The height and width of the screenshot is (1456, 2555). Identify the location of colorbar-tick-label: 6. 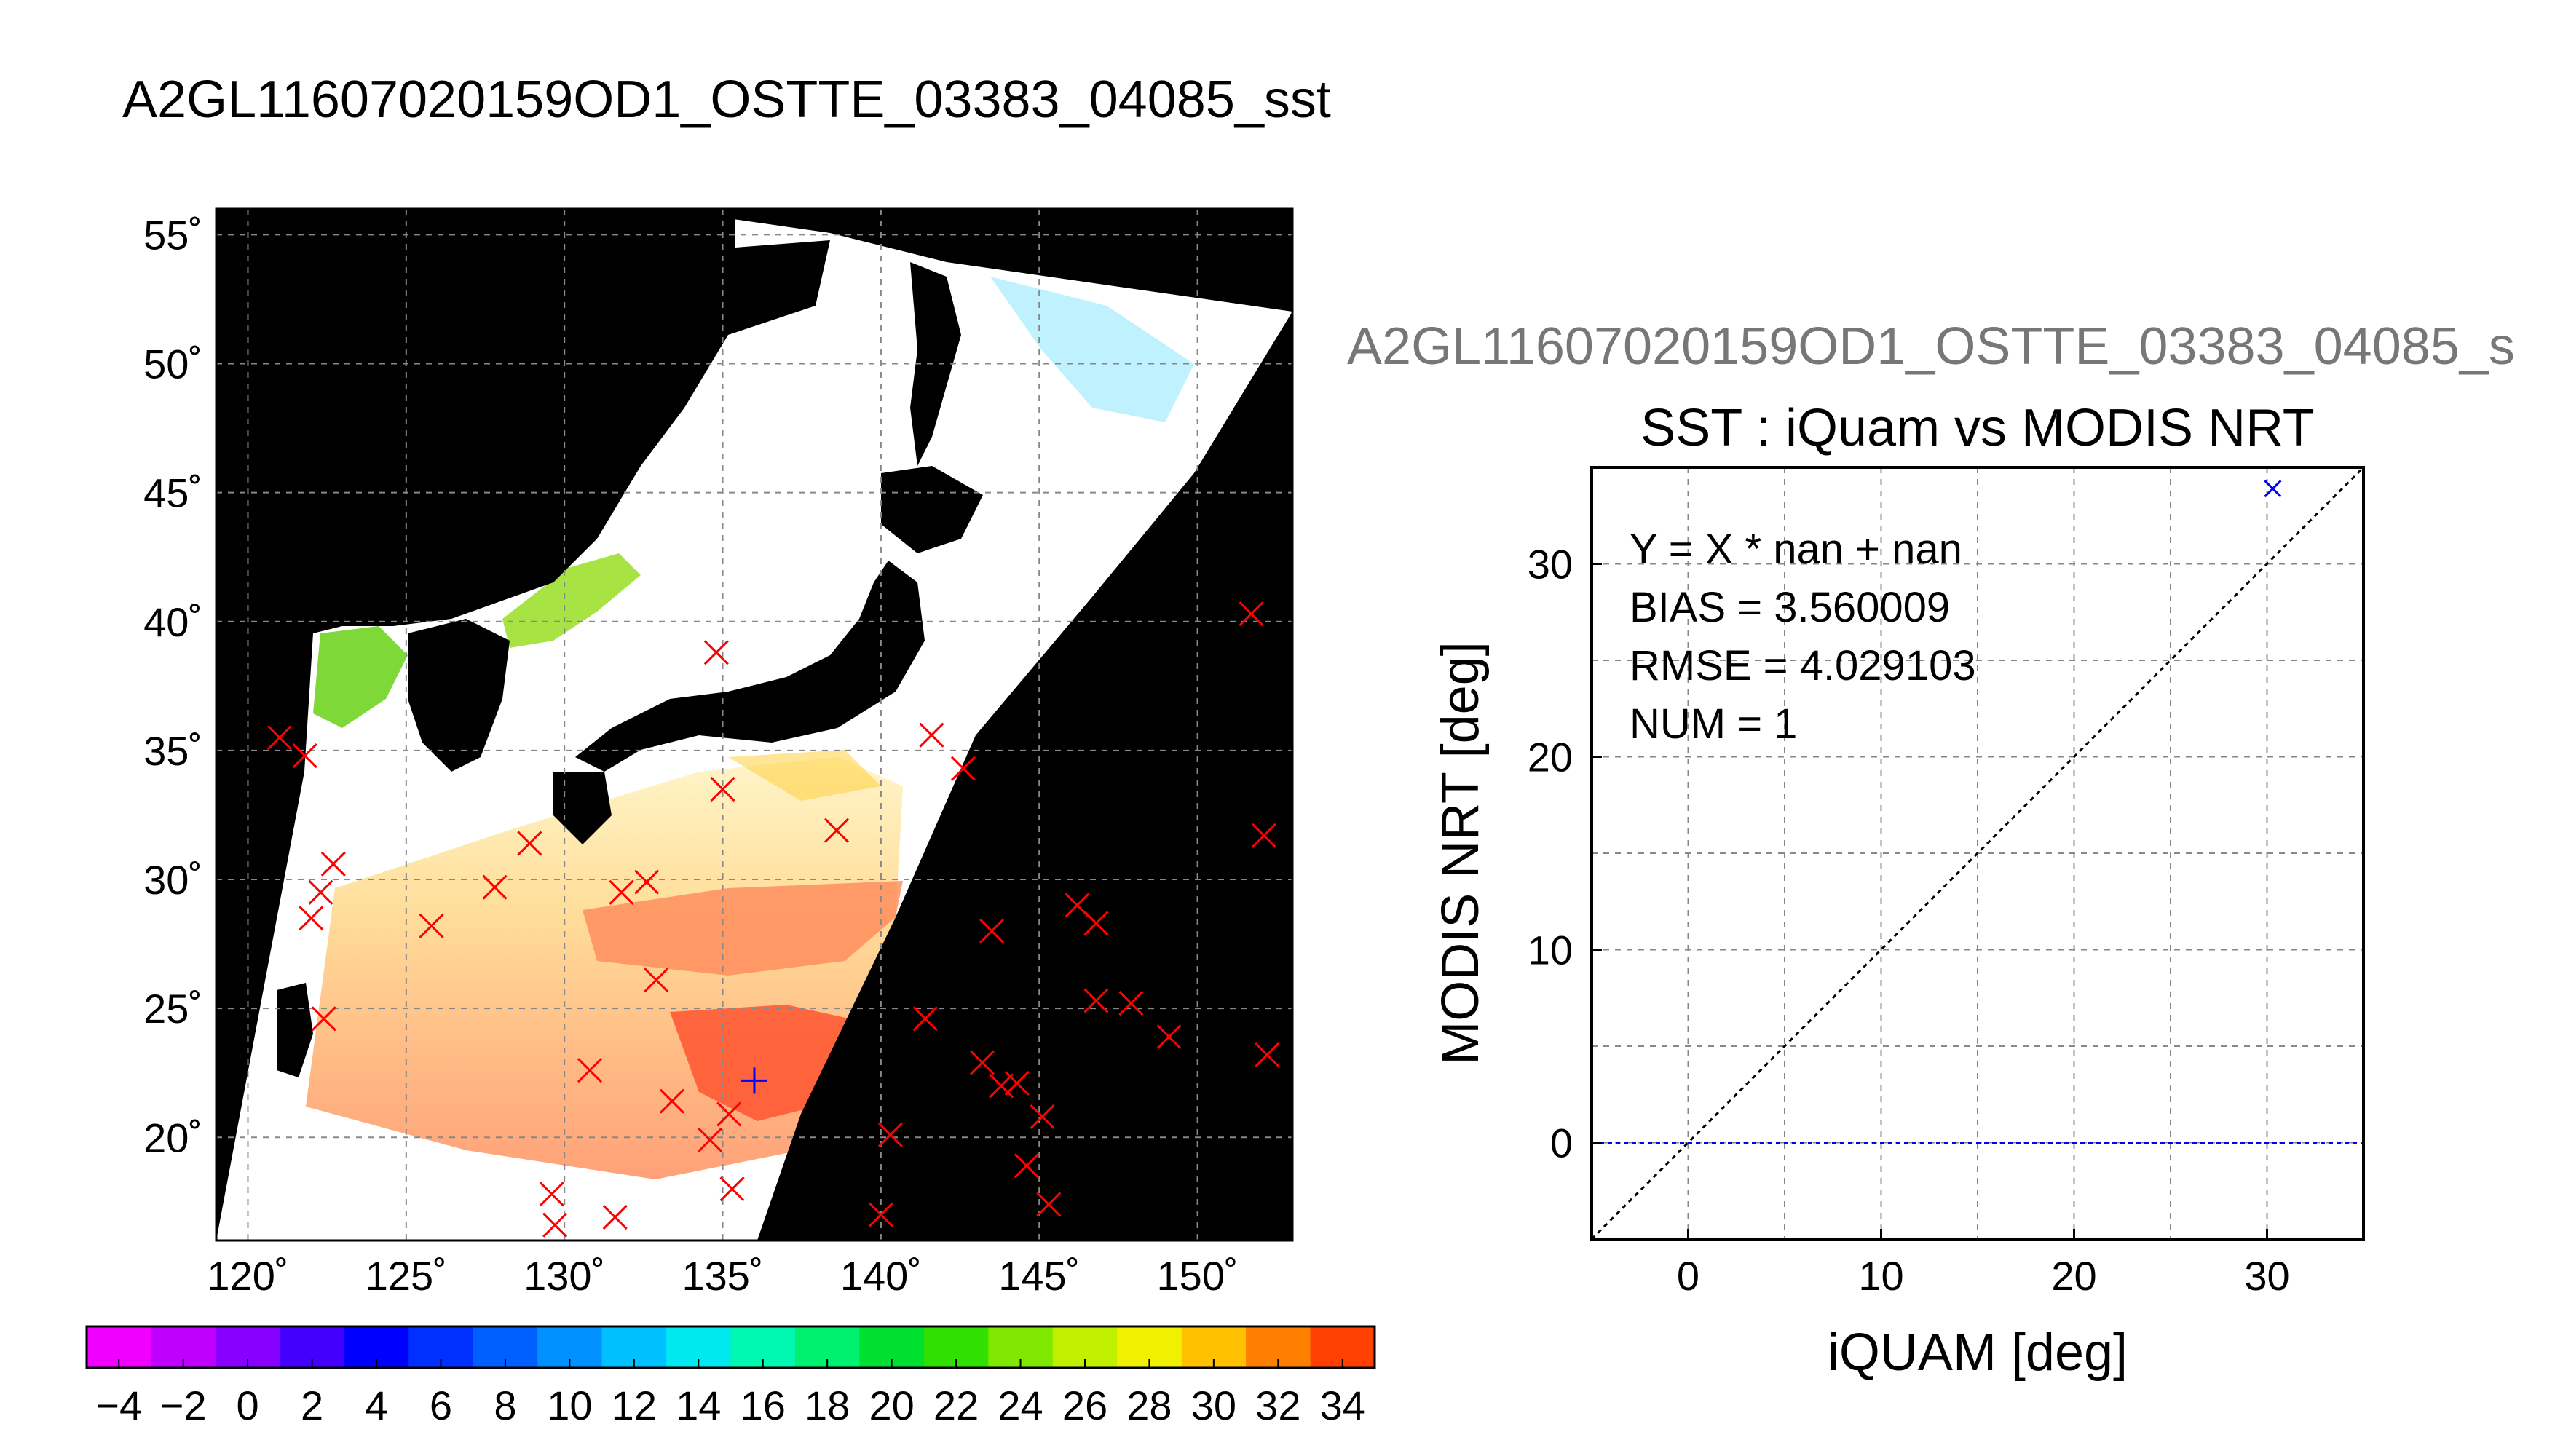
(441, 1405).